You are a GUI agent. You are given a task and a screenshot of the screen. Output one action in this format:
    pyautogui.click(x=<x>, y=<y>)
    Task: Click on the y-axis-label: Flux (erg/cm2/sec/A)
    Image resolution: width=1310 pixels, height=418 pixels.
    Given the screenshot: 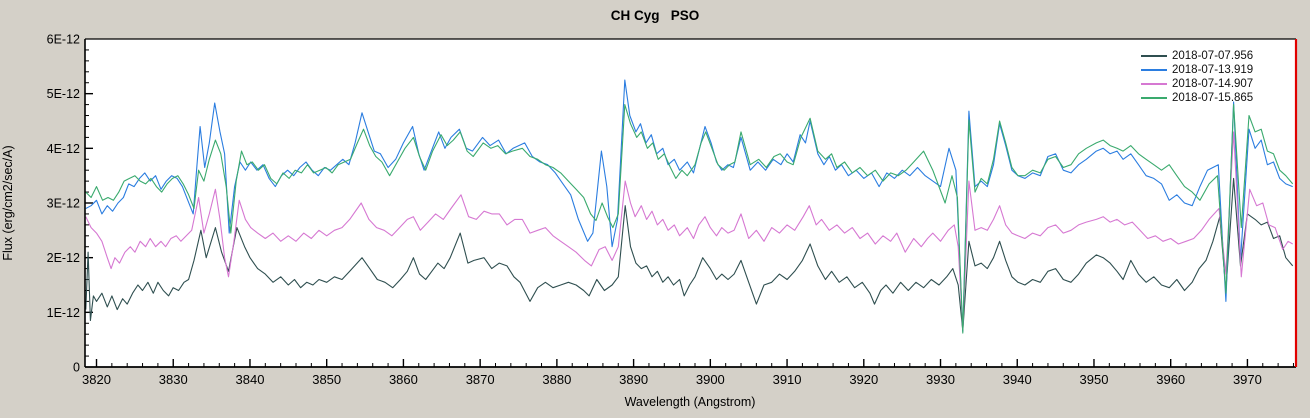 What is the action you would take?
    pyautogui.click(x=8, y=203)
    